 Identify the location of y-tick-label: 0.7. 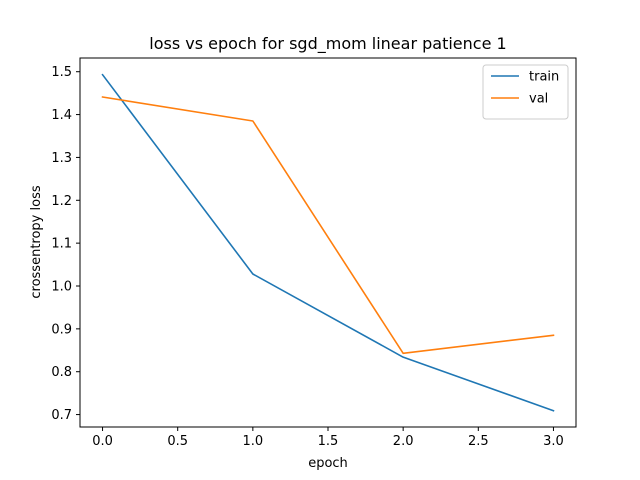
(61, 415).